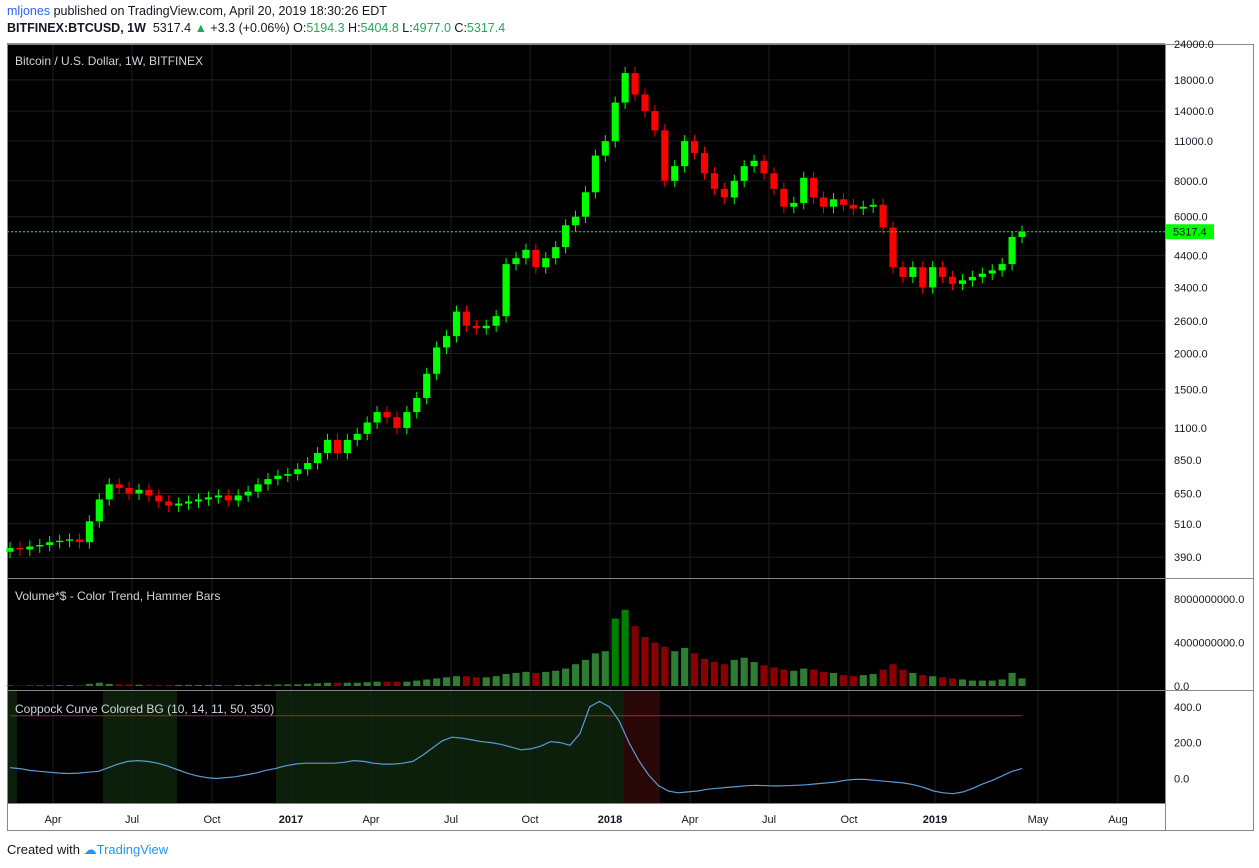  I want to click on created-with: Created with, so click(43, 849).